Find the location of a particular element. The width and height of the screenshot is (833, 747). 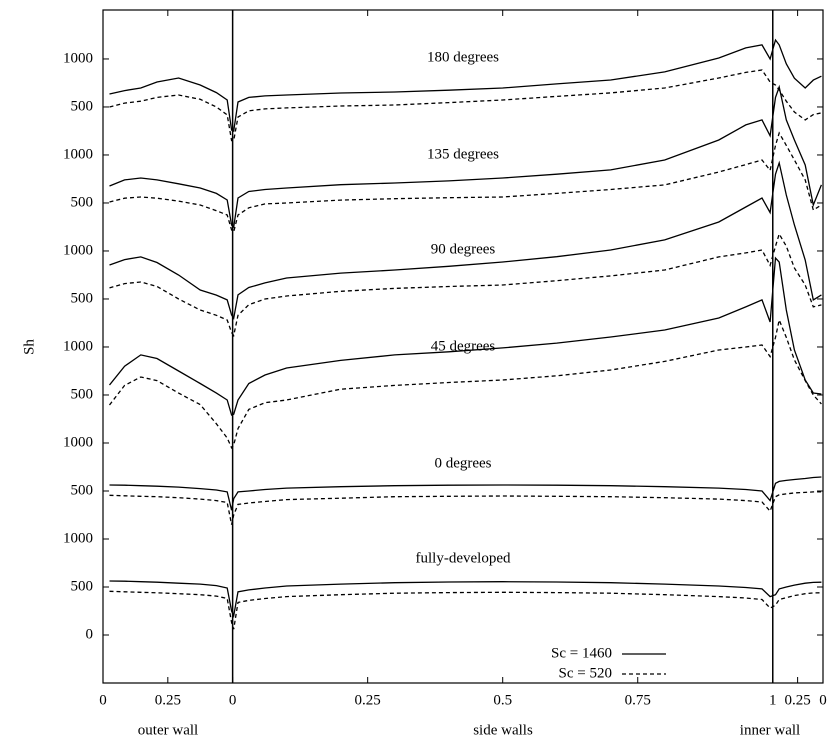

legend-label: Sc = 520 is located at coordinates (585, 673).